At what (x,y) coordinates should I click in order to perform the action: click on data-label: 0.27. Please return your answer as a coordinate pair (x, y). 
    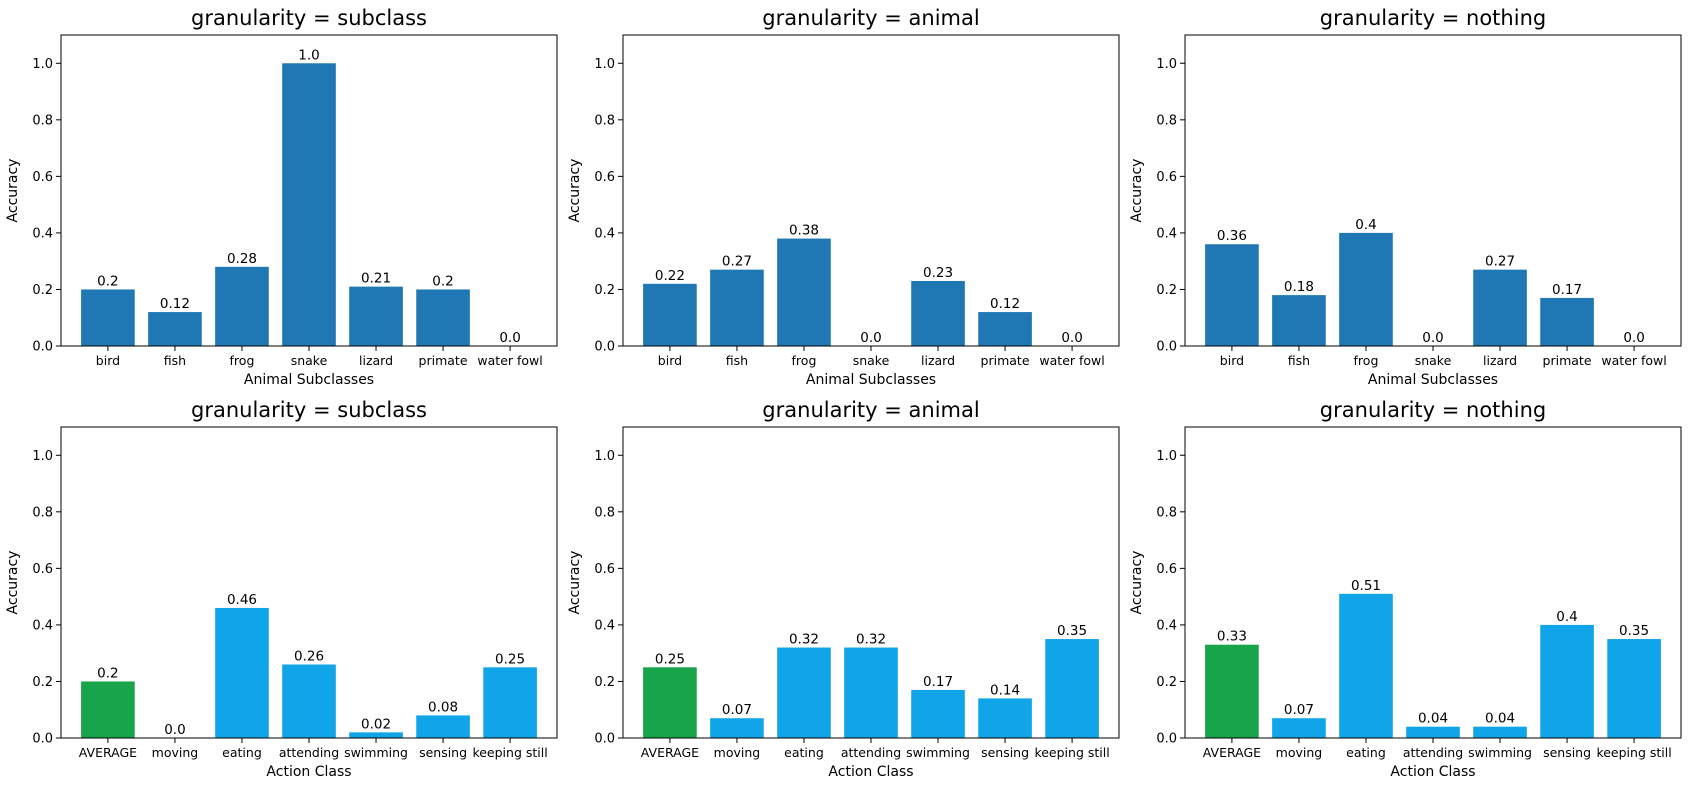
    Looking at the image, I should click on (737, 262).